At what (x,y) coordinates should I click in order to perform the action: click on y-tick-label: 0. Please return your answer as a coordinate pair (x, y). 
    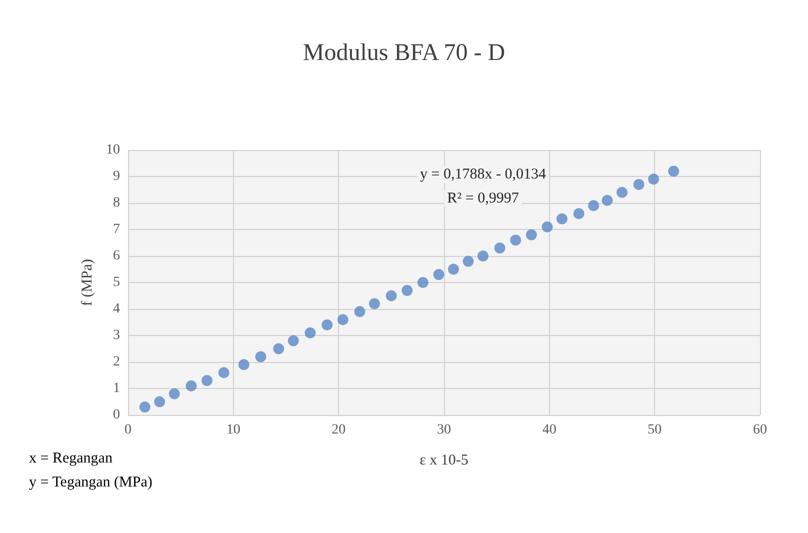
    Looking at the image, I should click on (116, 415).